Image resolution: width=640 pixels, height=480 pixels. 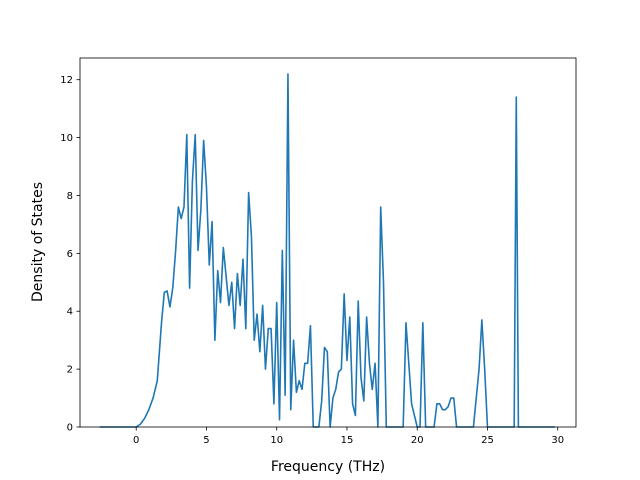 I want to click on x-tick-label: 5, so click(x=206, y=440).